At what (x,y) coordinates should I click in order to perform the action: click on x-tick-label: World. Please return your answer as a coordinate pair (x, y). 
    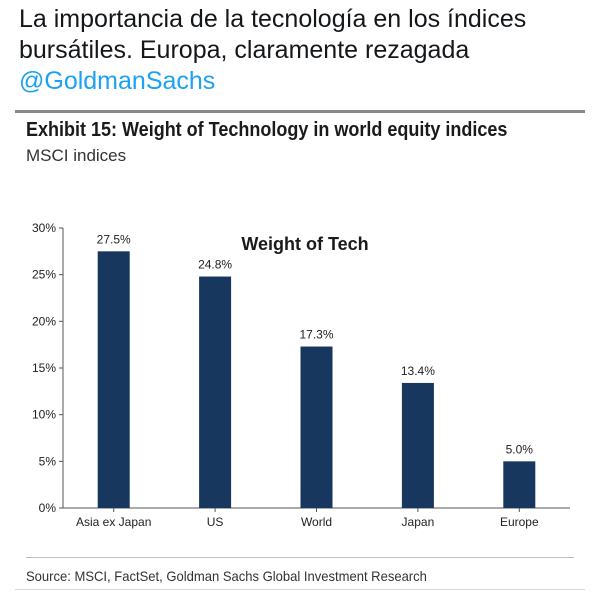
    Looking at the image, I should click on (316, 522).